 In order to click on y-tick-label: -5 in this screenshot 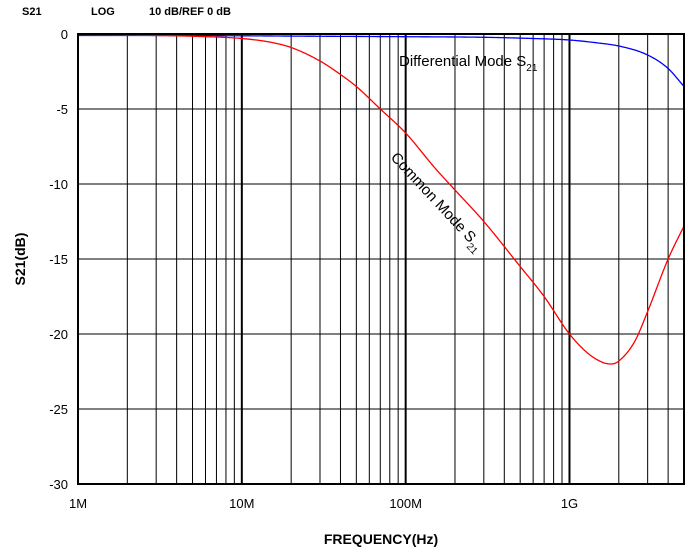, I will do `click(62, 109)`.